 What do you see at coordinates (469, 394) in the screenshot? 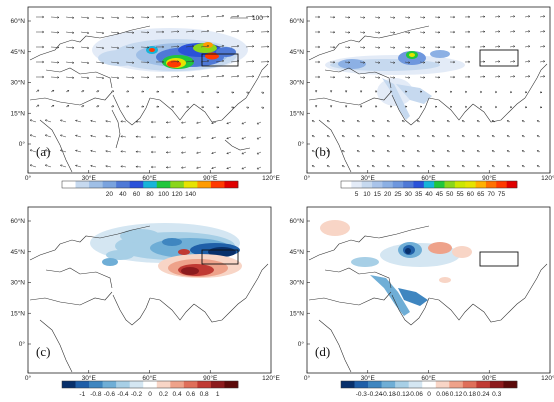
I see `colorbar-tick-label: 0.18` at bounding box center [469, 394].